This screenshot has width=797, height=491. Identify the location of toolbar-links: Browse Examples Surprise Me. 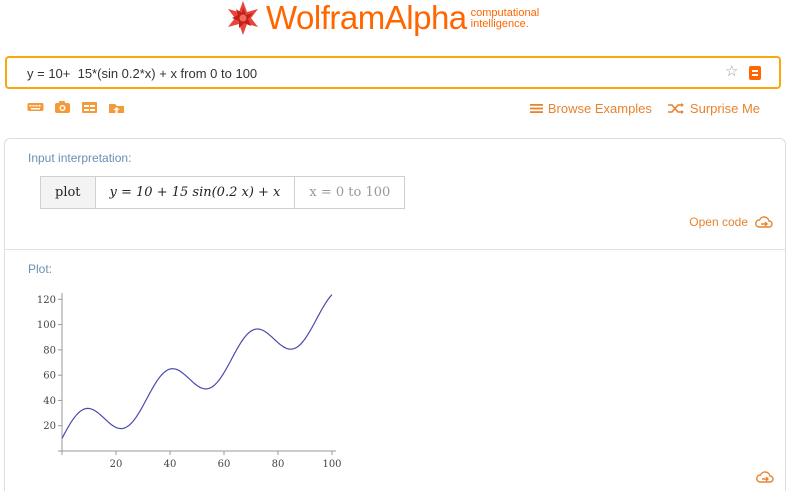
(644, 108).